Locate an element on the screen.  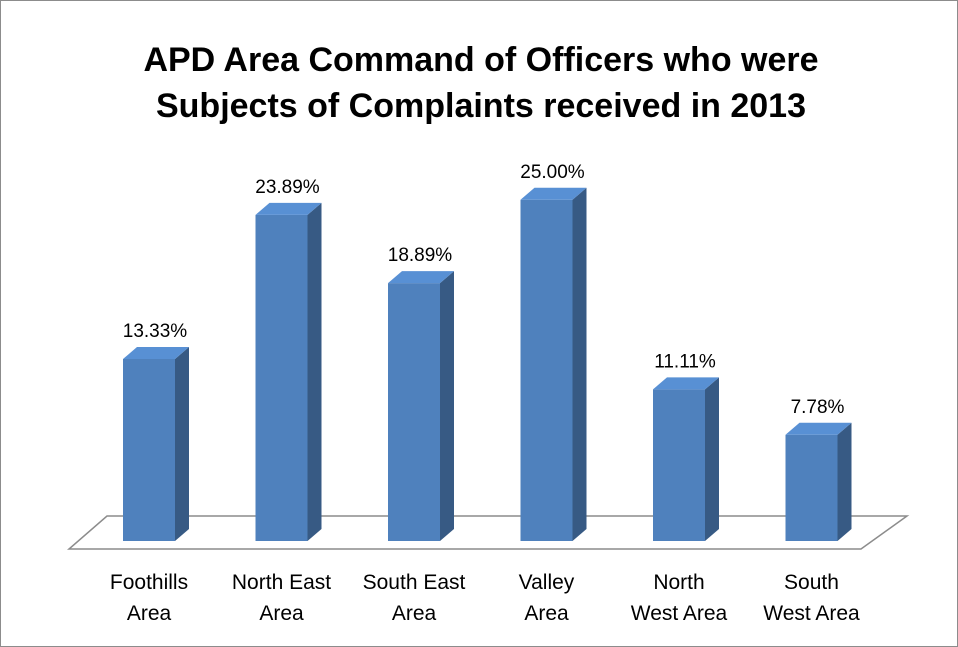
floor is located at coordinates (488, 532).